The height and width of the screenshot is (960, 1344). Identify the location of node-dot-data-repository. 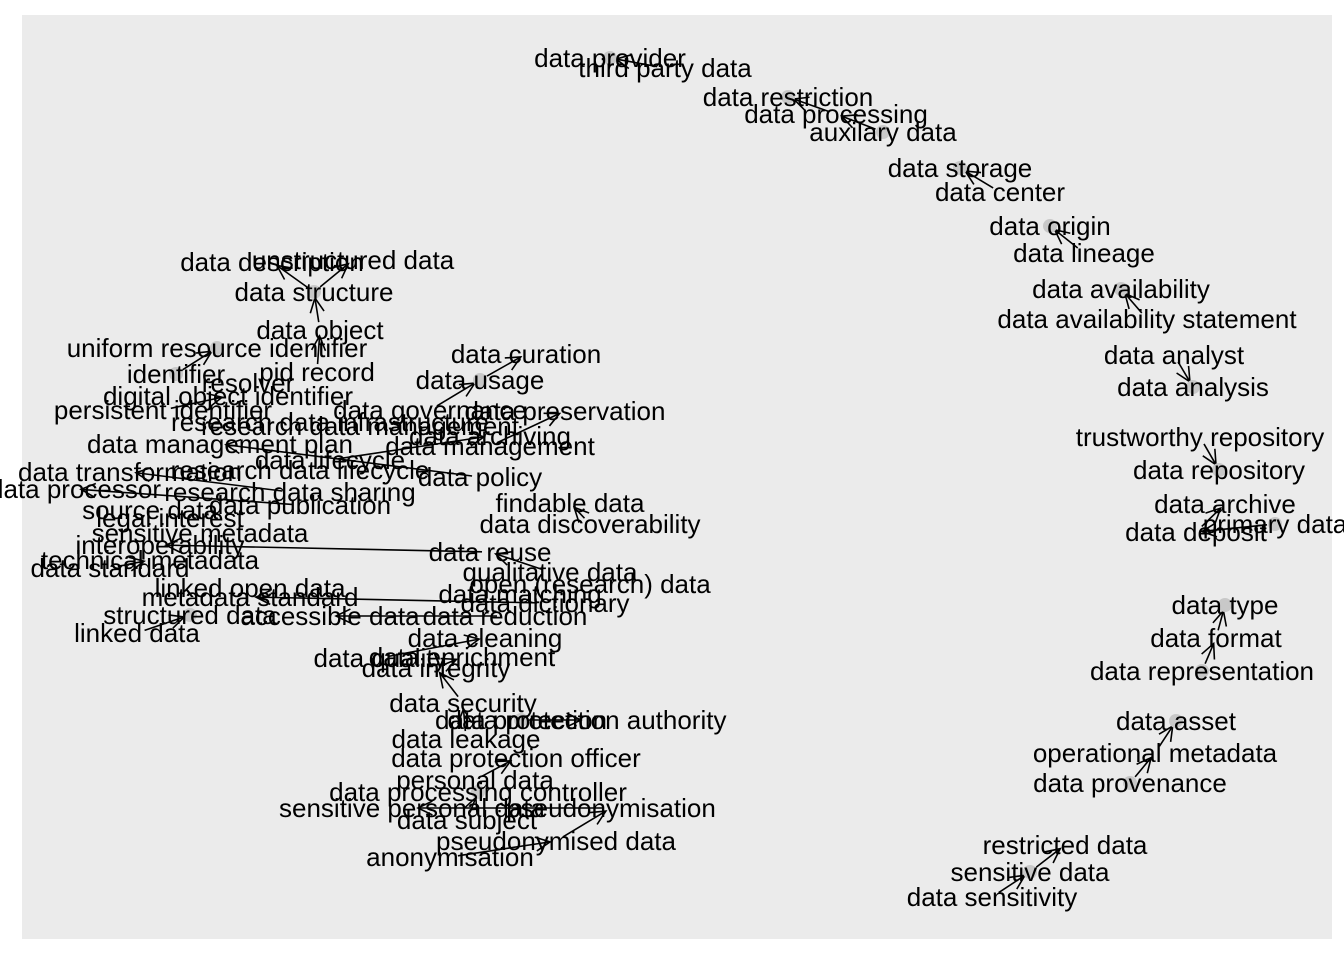
(1219, 470).